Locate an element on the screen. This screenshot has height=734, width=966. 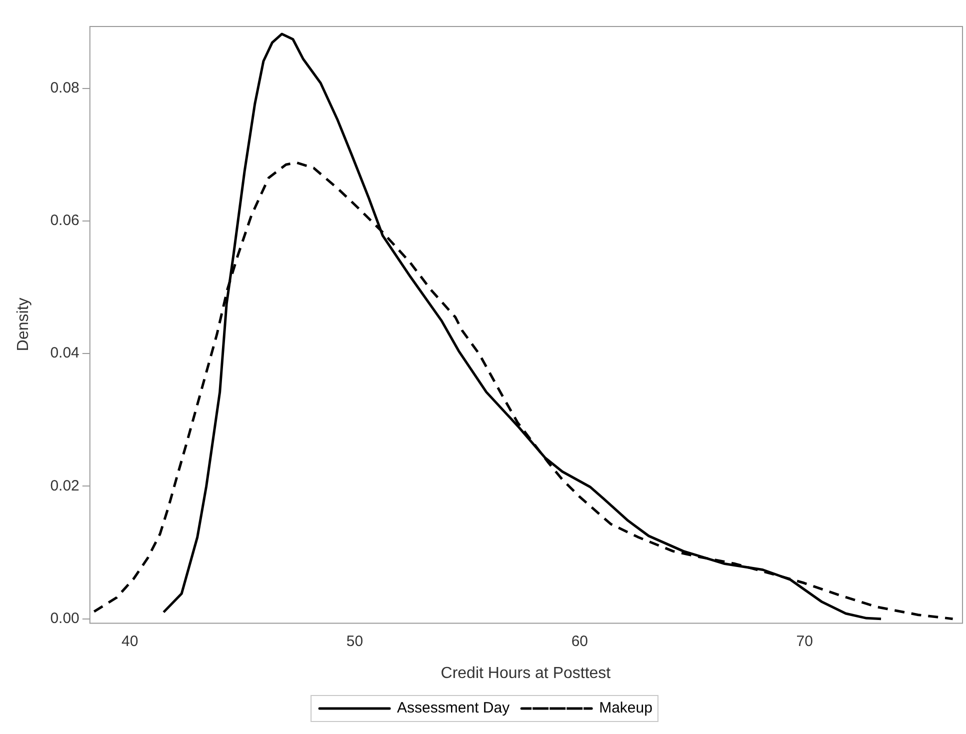
x-tick-label: 40 is located at coordinates (130, 641).